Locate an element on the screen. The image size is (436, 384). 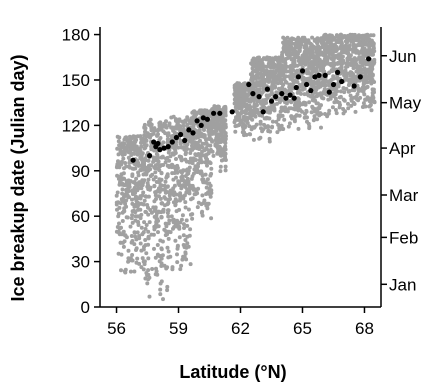
month-label: Jun is located at coordinates (402, 56).